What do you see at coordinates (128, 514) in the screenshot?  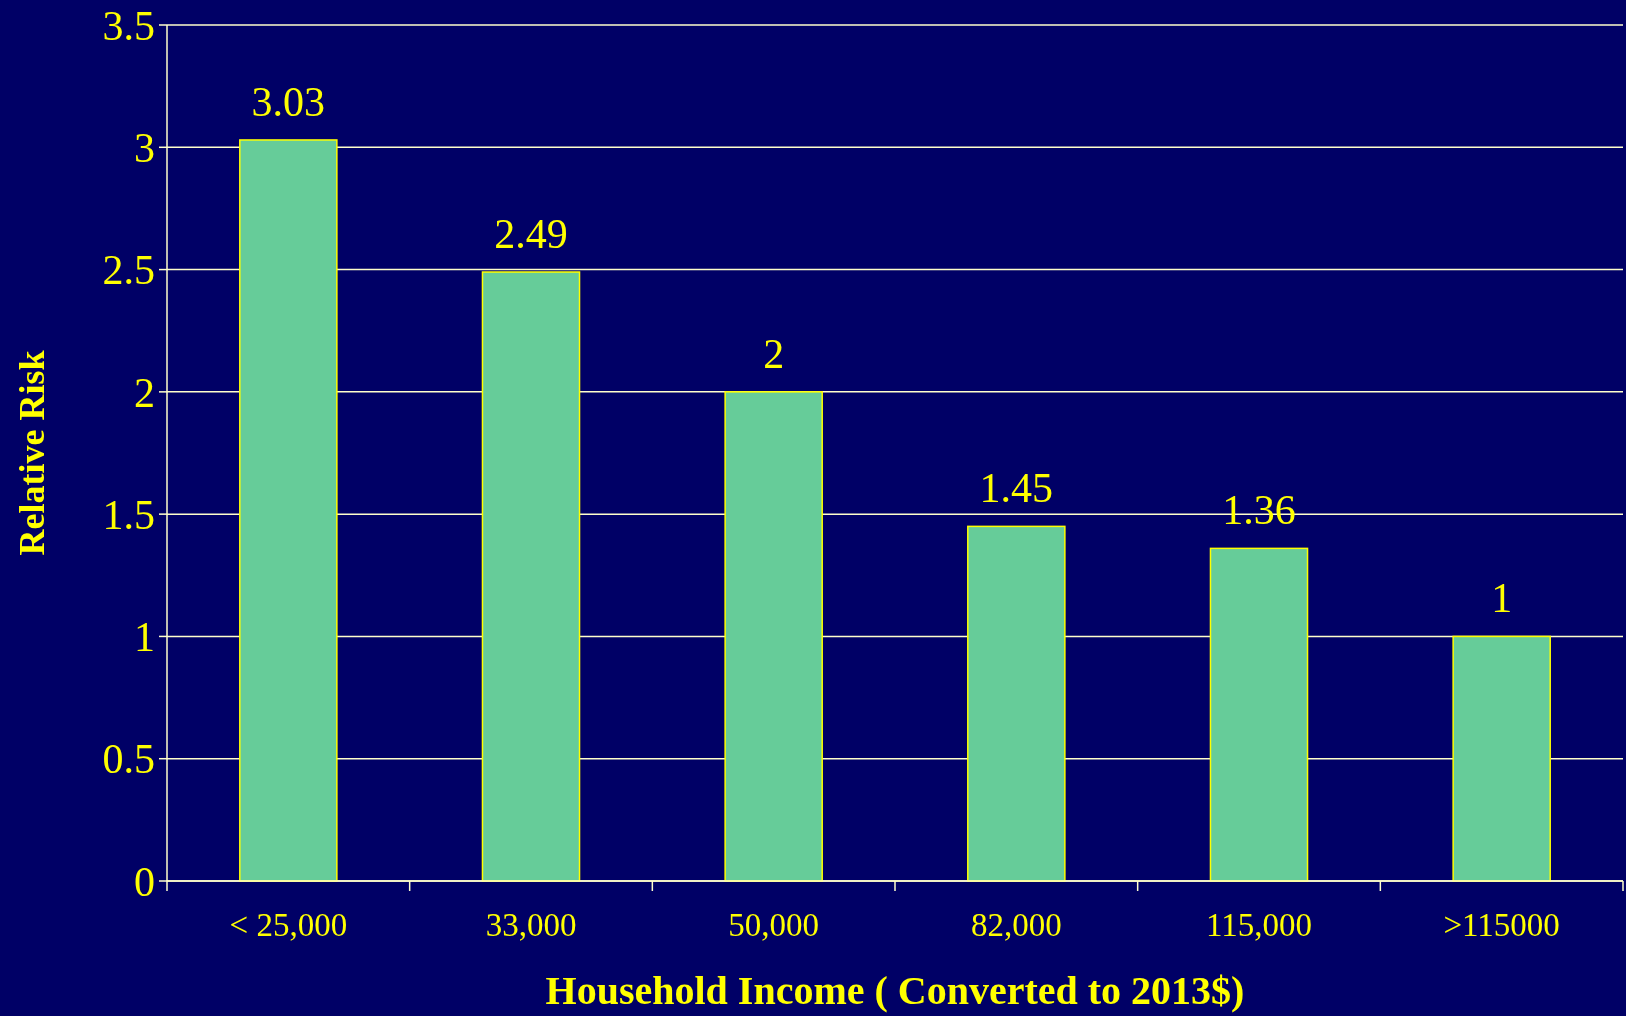 I see `y-tick-label: 1.5` at bounding box center [128, 514].